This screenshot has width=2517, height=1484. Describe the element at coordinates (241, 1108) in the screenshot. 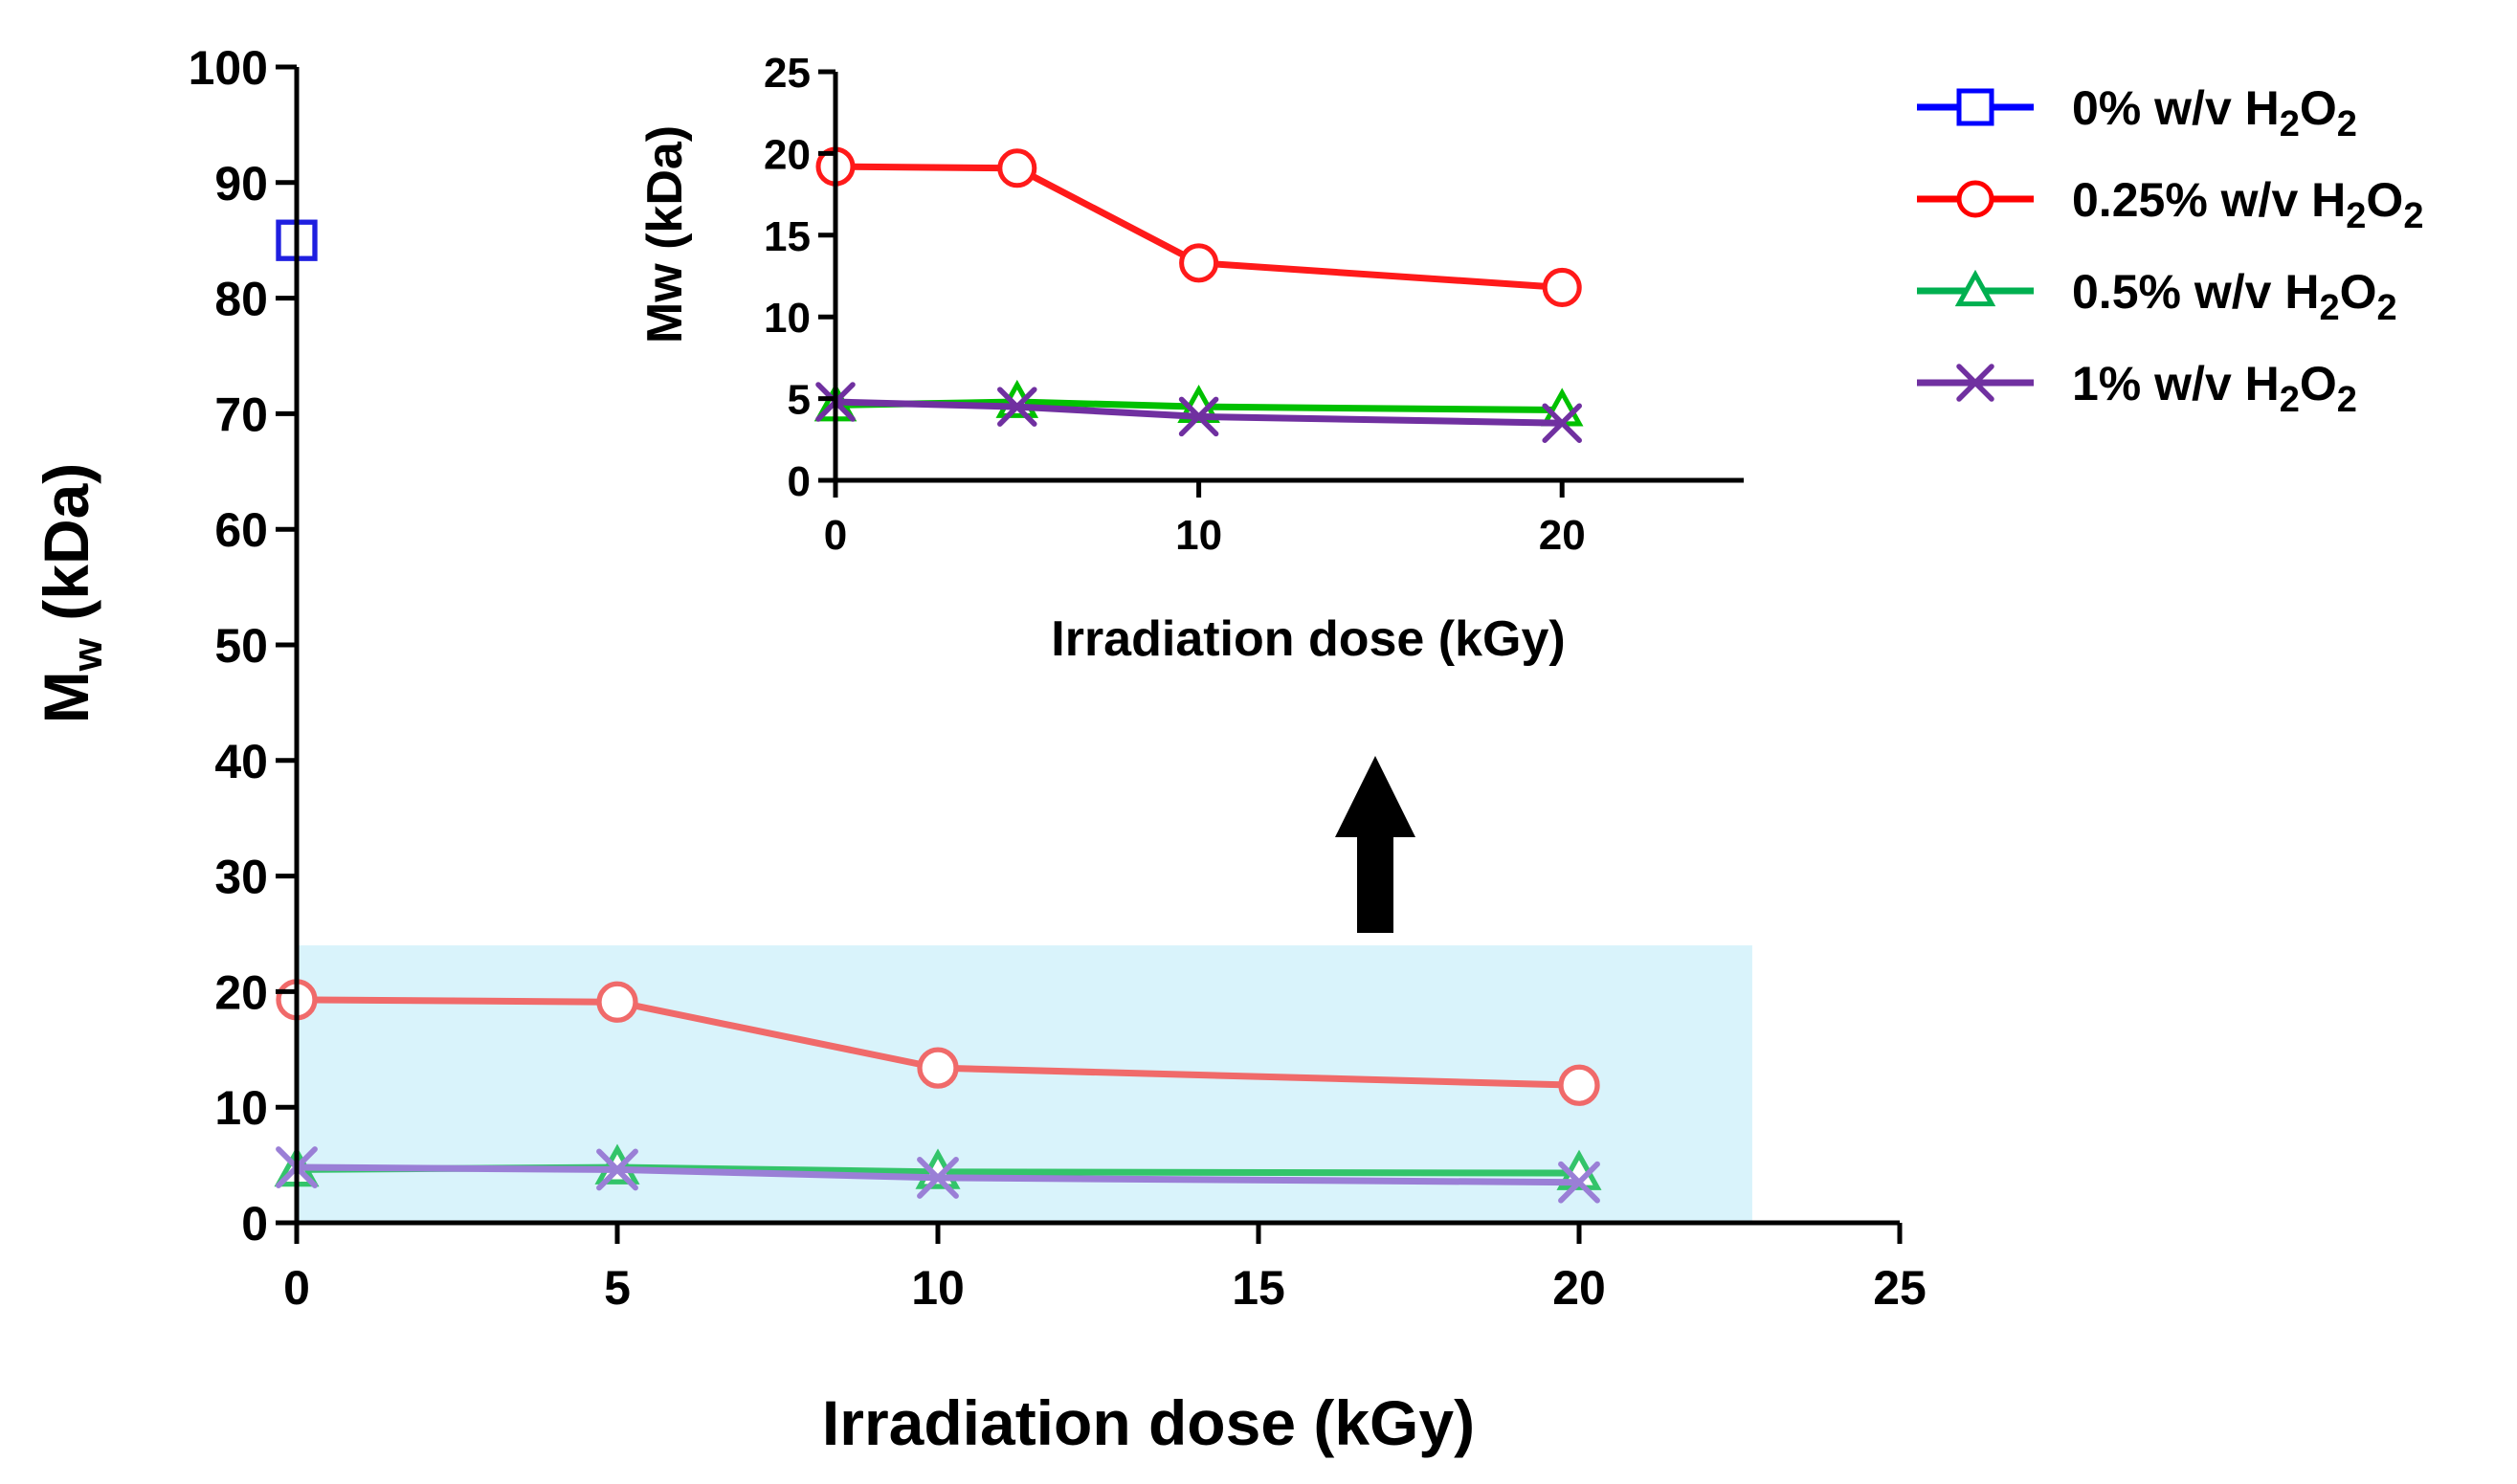

I see `main-y-tick-label: 10` at that location.